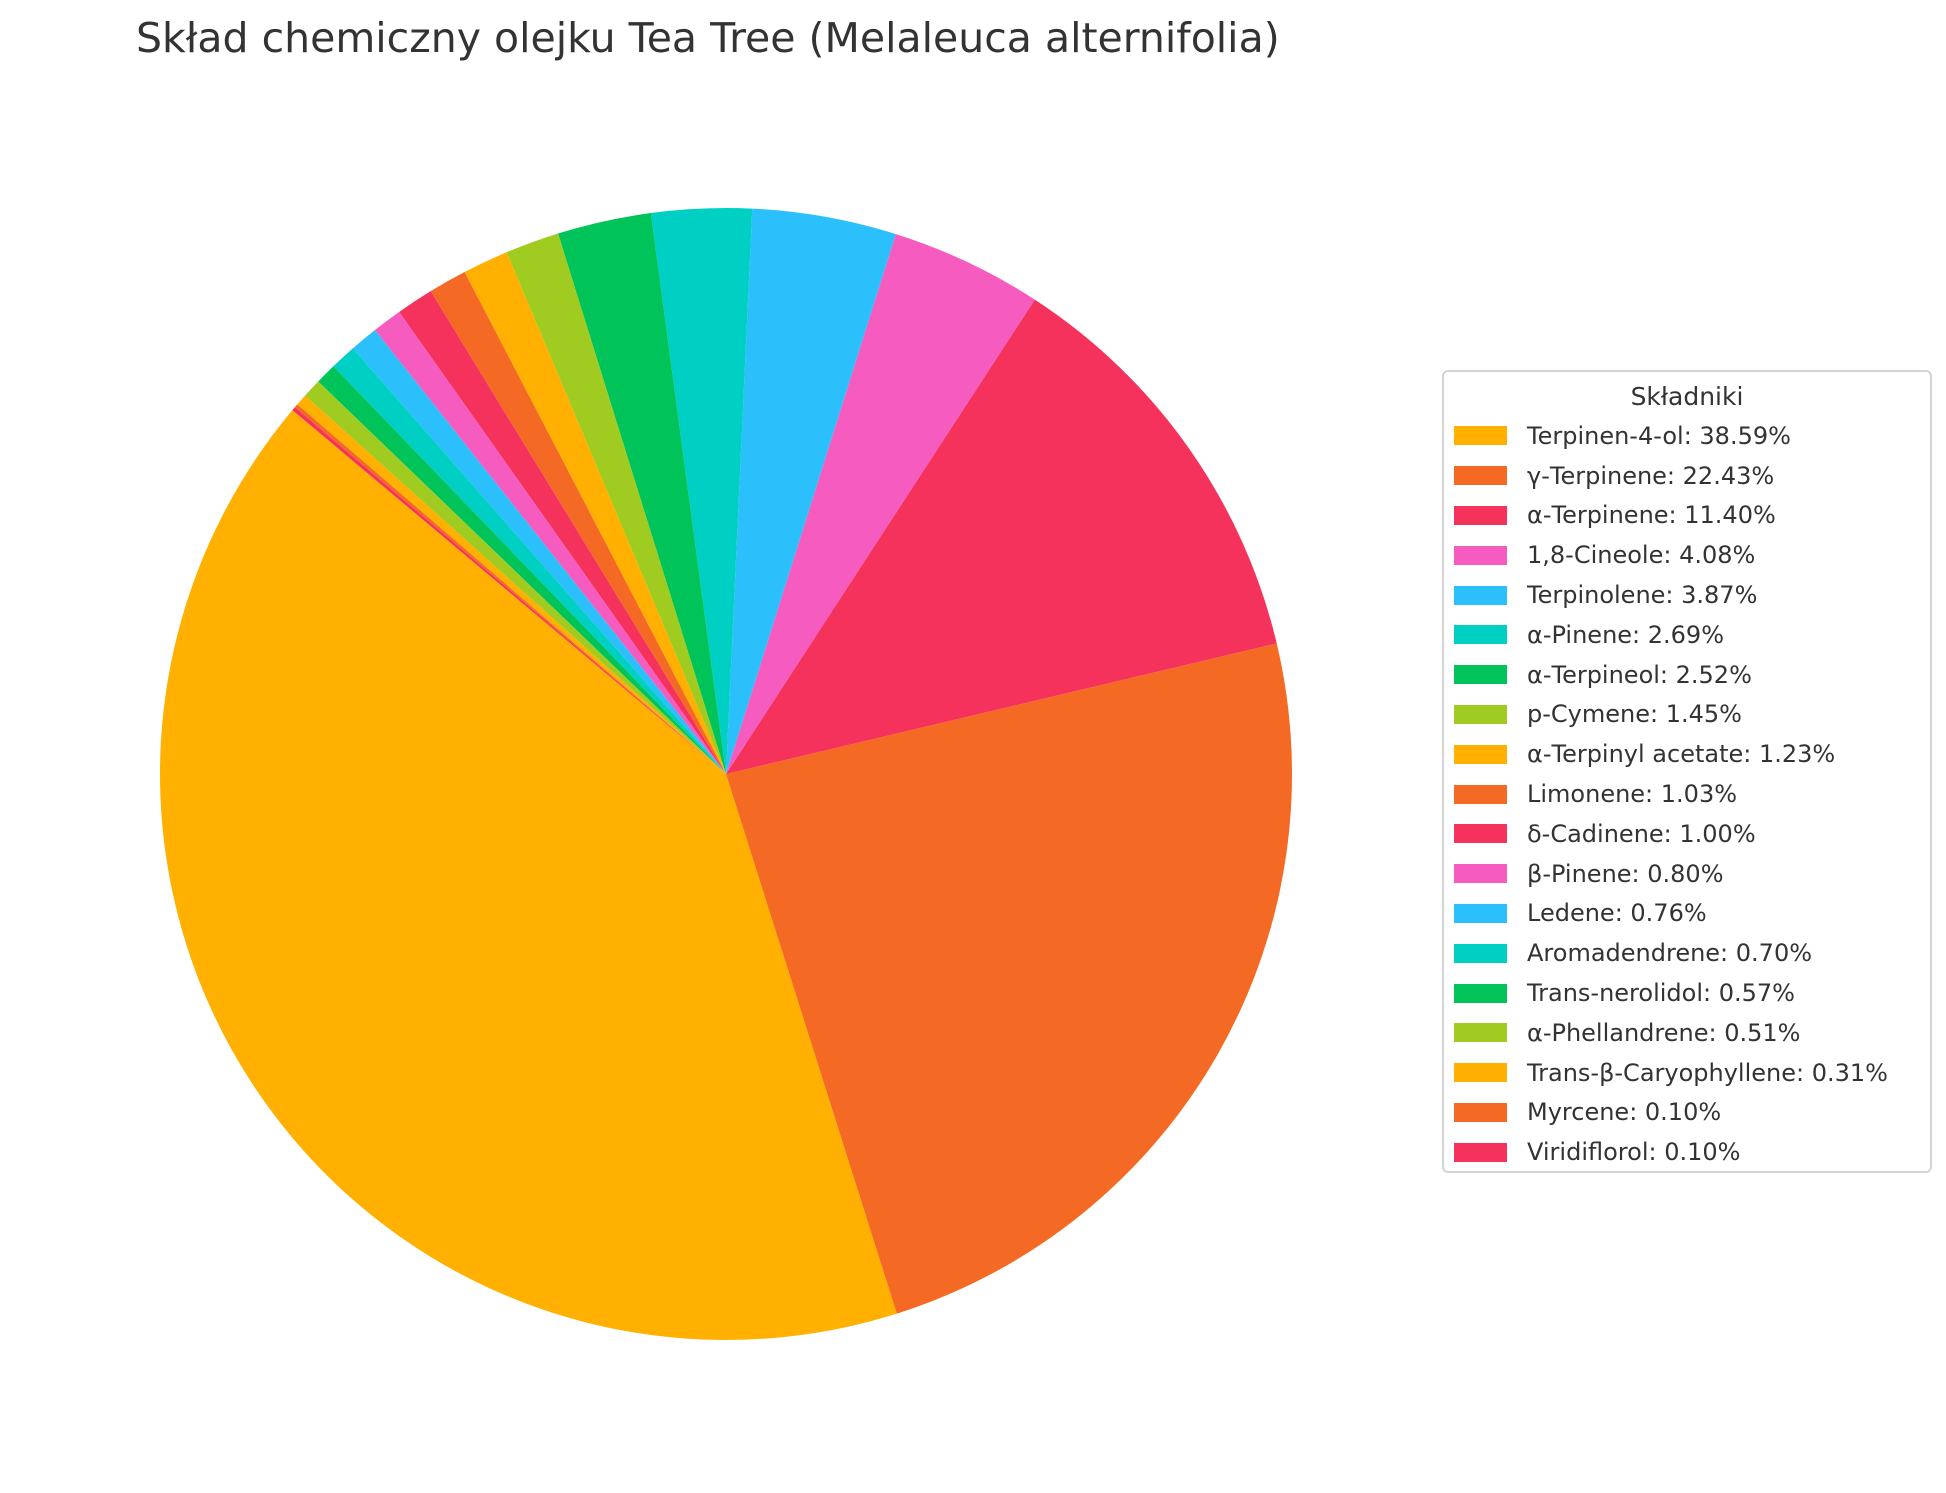 This screenshot has height=1493, width=1946. I want to click on legend-item: Ledene: 0.76%, so click(1671, 914).